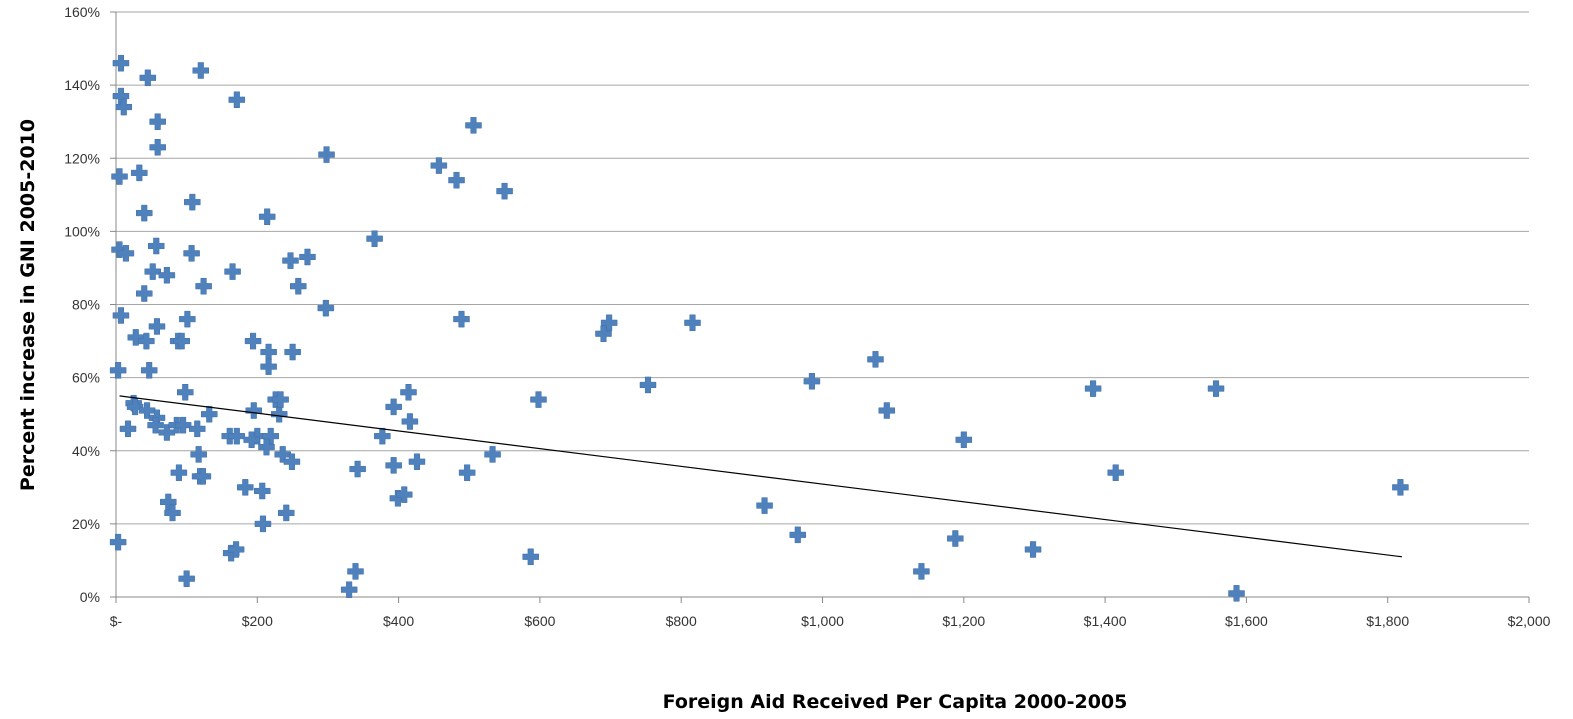  I want to click on x-tick-label: $800, so click(681, 621).